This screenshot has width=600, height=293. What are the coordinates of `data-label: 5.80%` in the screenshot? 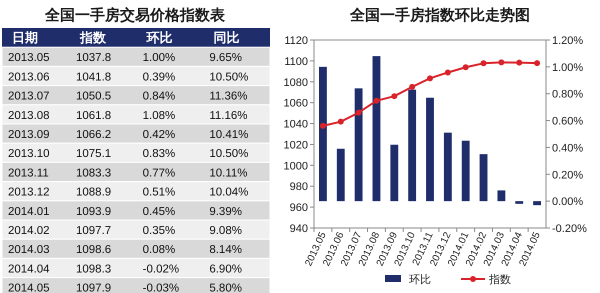 It's located at (225, 287).